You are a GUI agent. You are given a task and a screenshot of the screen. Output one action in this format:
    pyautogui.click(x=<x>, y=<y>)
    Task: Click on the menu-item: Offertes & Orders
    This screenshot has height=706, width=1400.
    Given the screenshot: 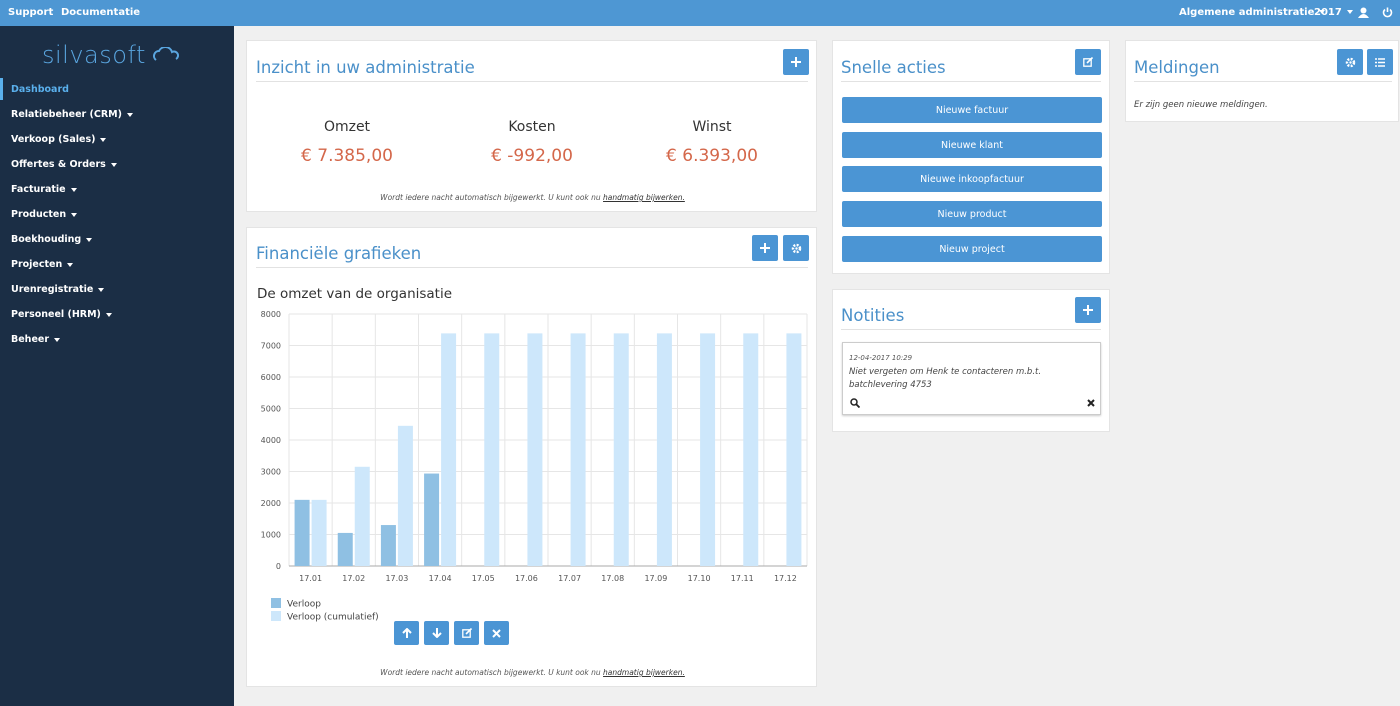 What is the action you would take?
    pyautogui.click(x=64, y=164)
    